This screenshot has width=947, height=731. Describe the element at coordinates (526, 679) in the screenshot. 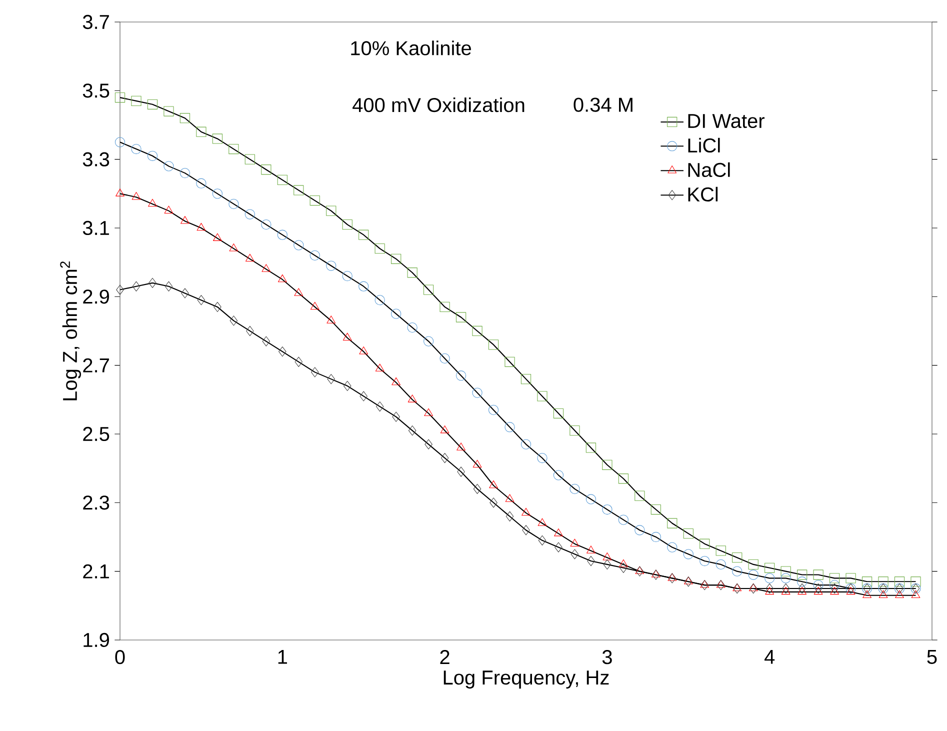

I see `x-axis-title: Log Frequency, Hz` at that location.